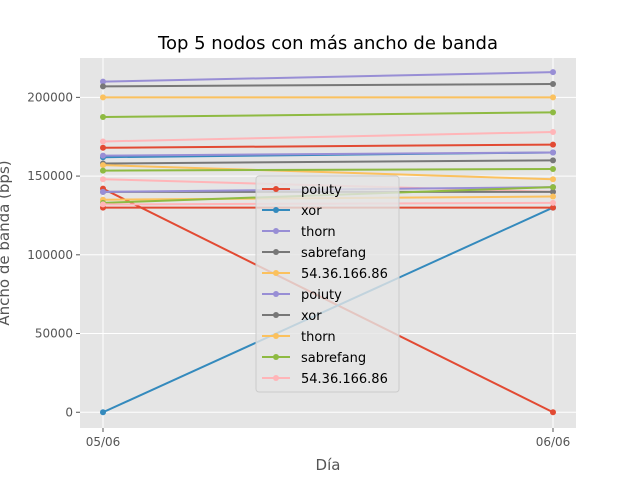 This screenshot has height=480, width=640. What do you see at coordinates (103, 442) in the screenshot?
I see `x-tick-label: 05/06` at bounding box center [103, 442].